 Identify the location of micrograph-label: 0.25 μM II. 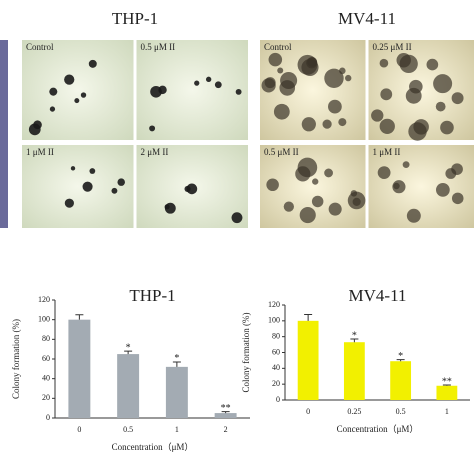
(392, 47).